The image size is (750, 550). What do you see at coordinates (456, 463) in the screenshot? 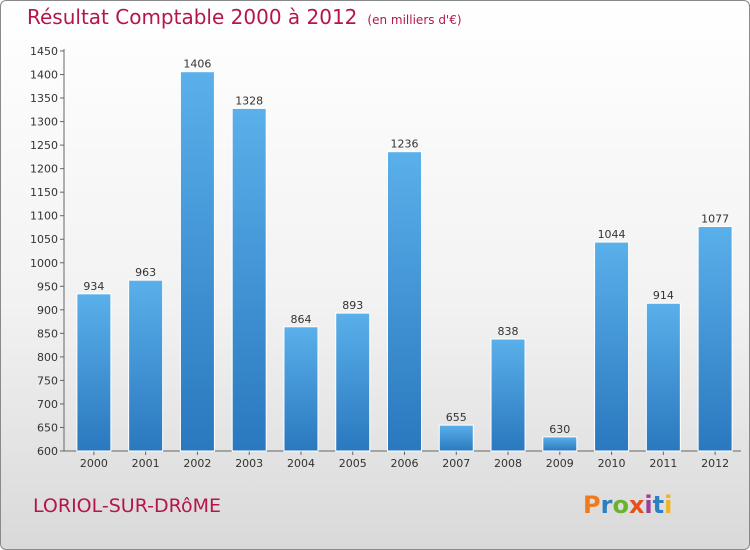
I see `x-tick-label-2007: 2007` at bounding box center [456, 463].